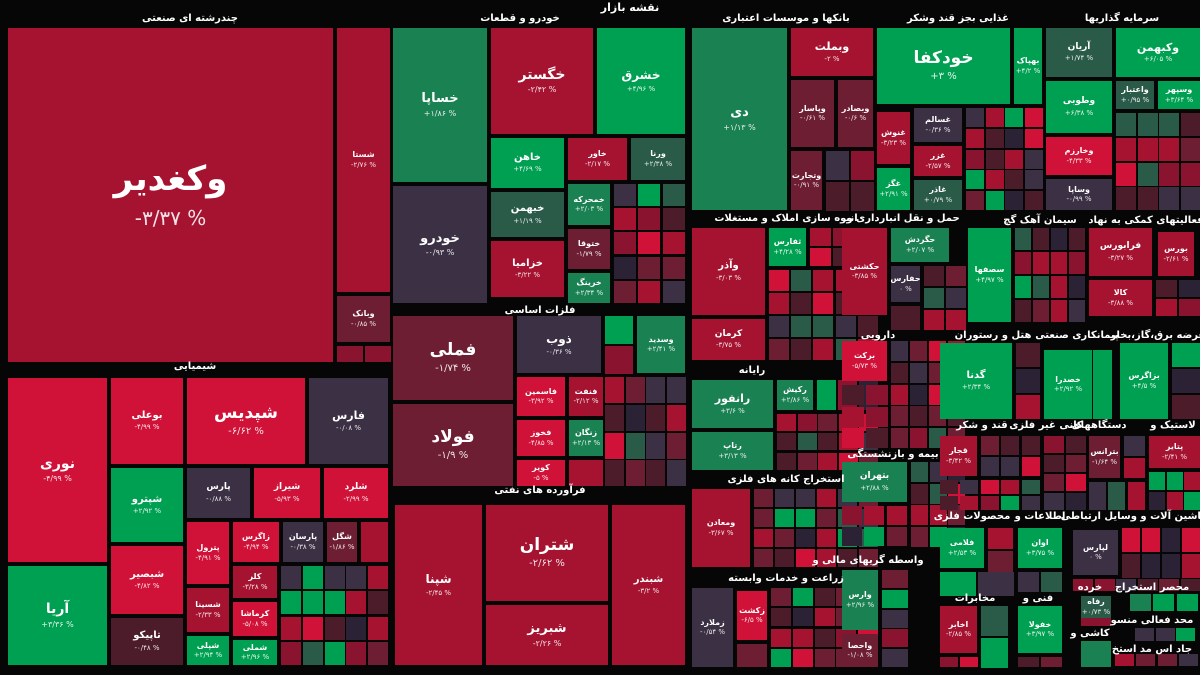  I want to click on stock-tile: زملارد -۰/۵۴ %, so click(712, 627).